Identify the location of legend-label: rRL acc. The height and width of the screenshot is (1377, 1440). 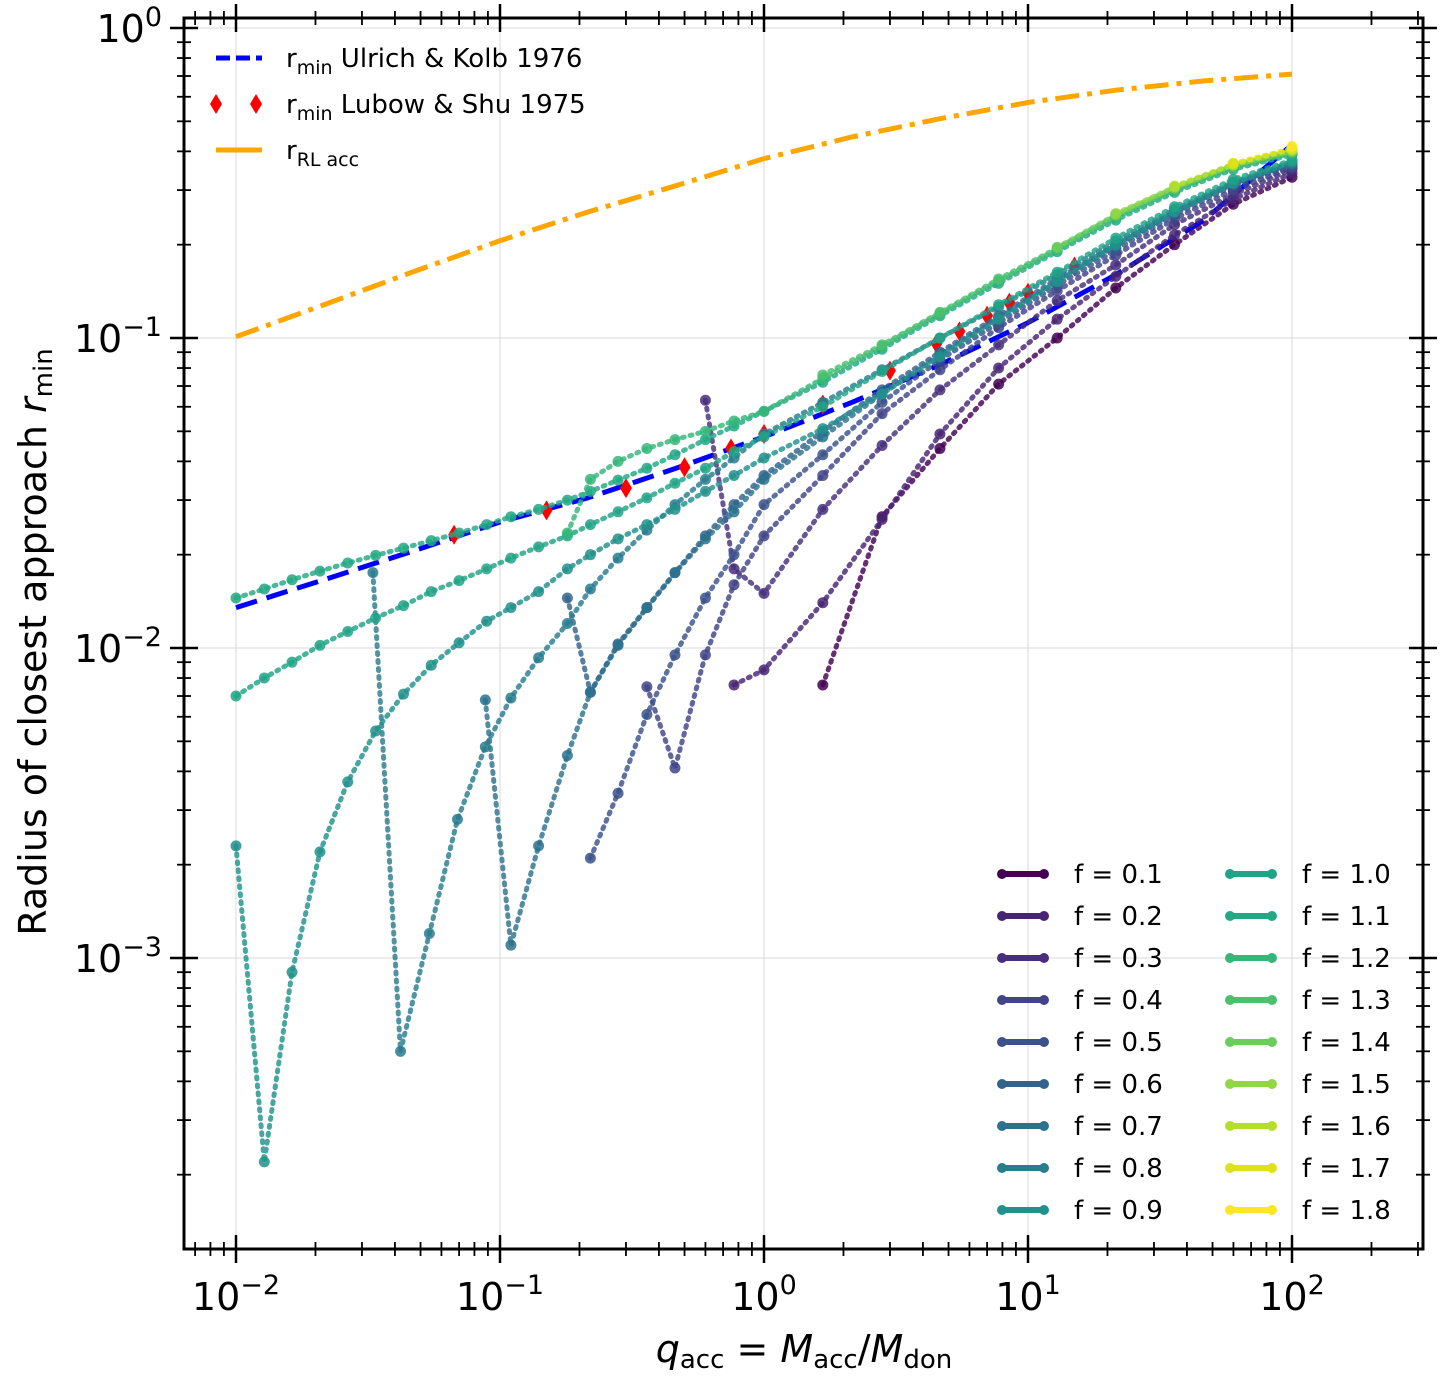
(322, 153).